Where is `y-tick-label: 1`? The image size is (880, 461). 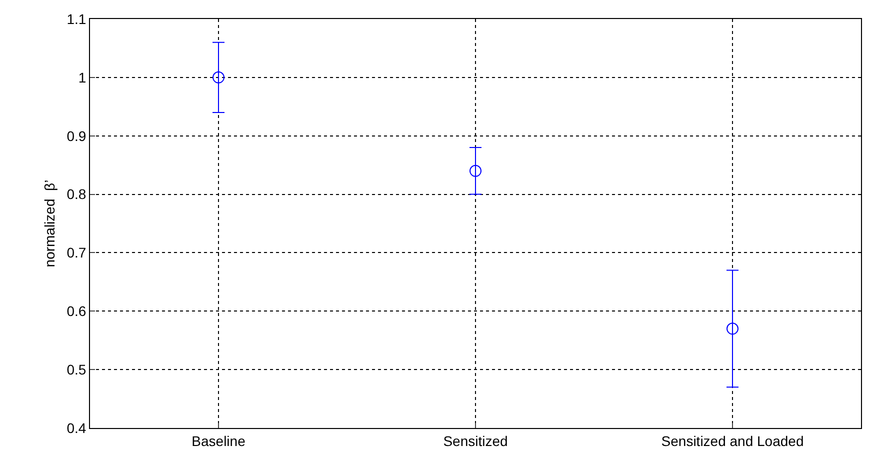 y-tick-label: 1 is located at coordinates (82, 77).